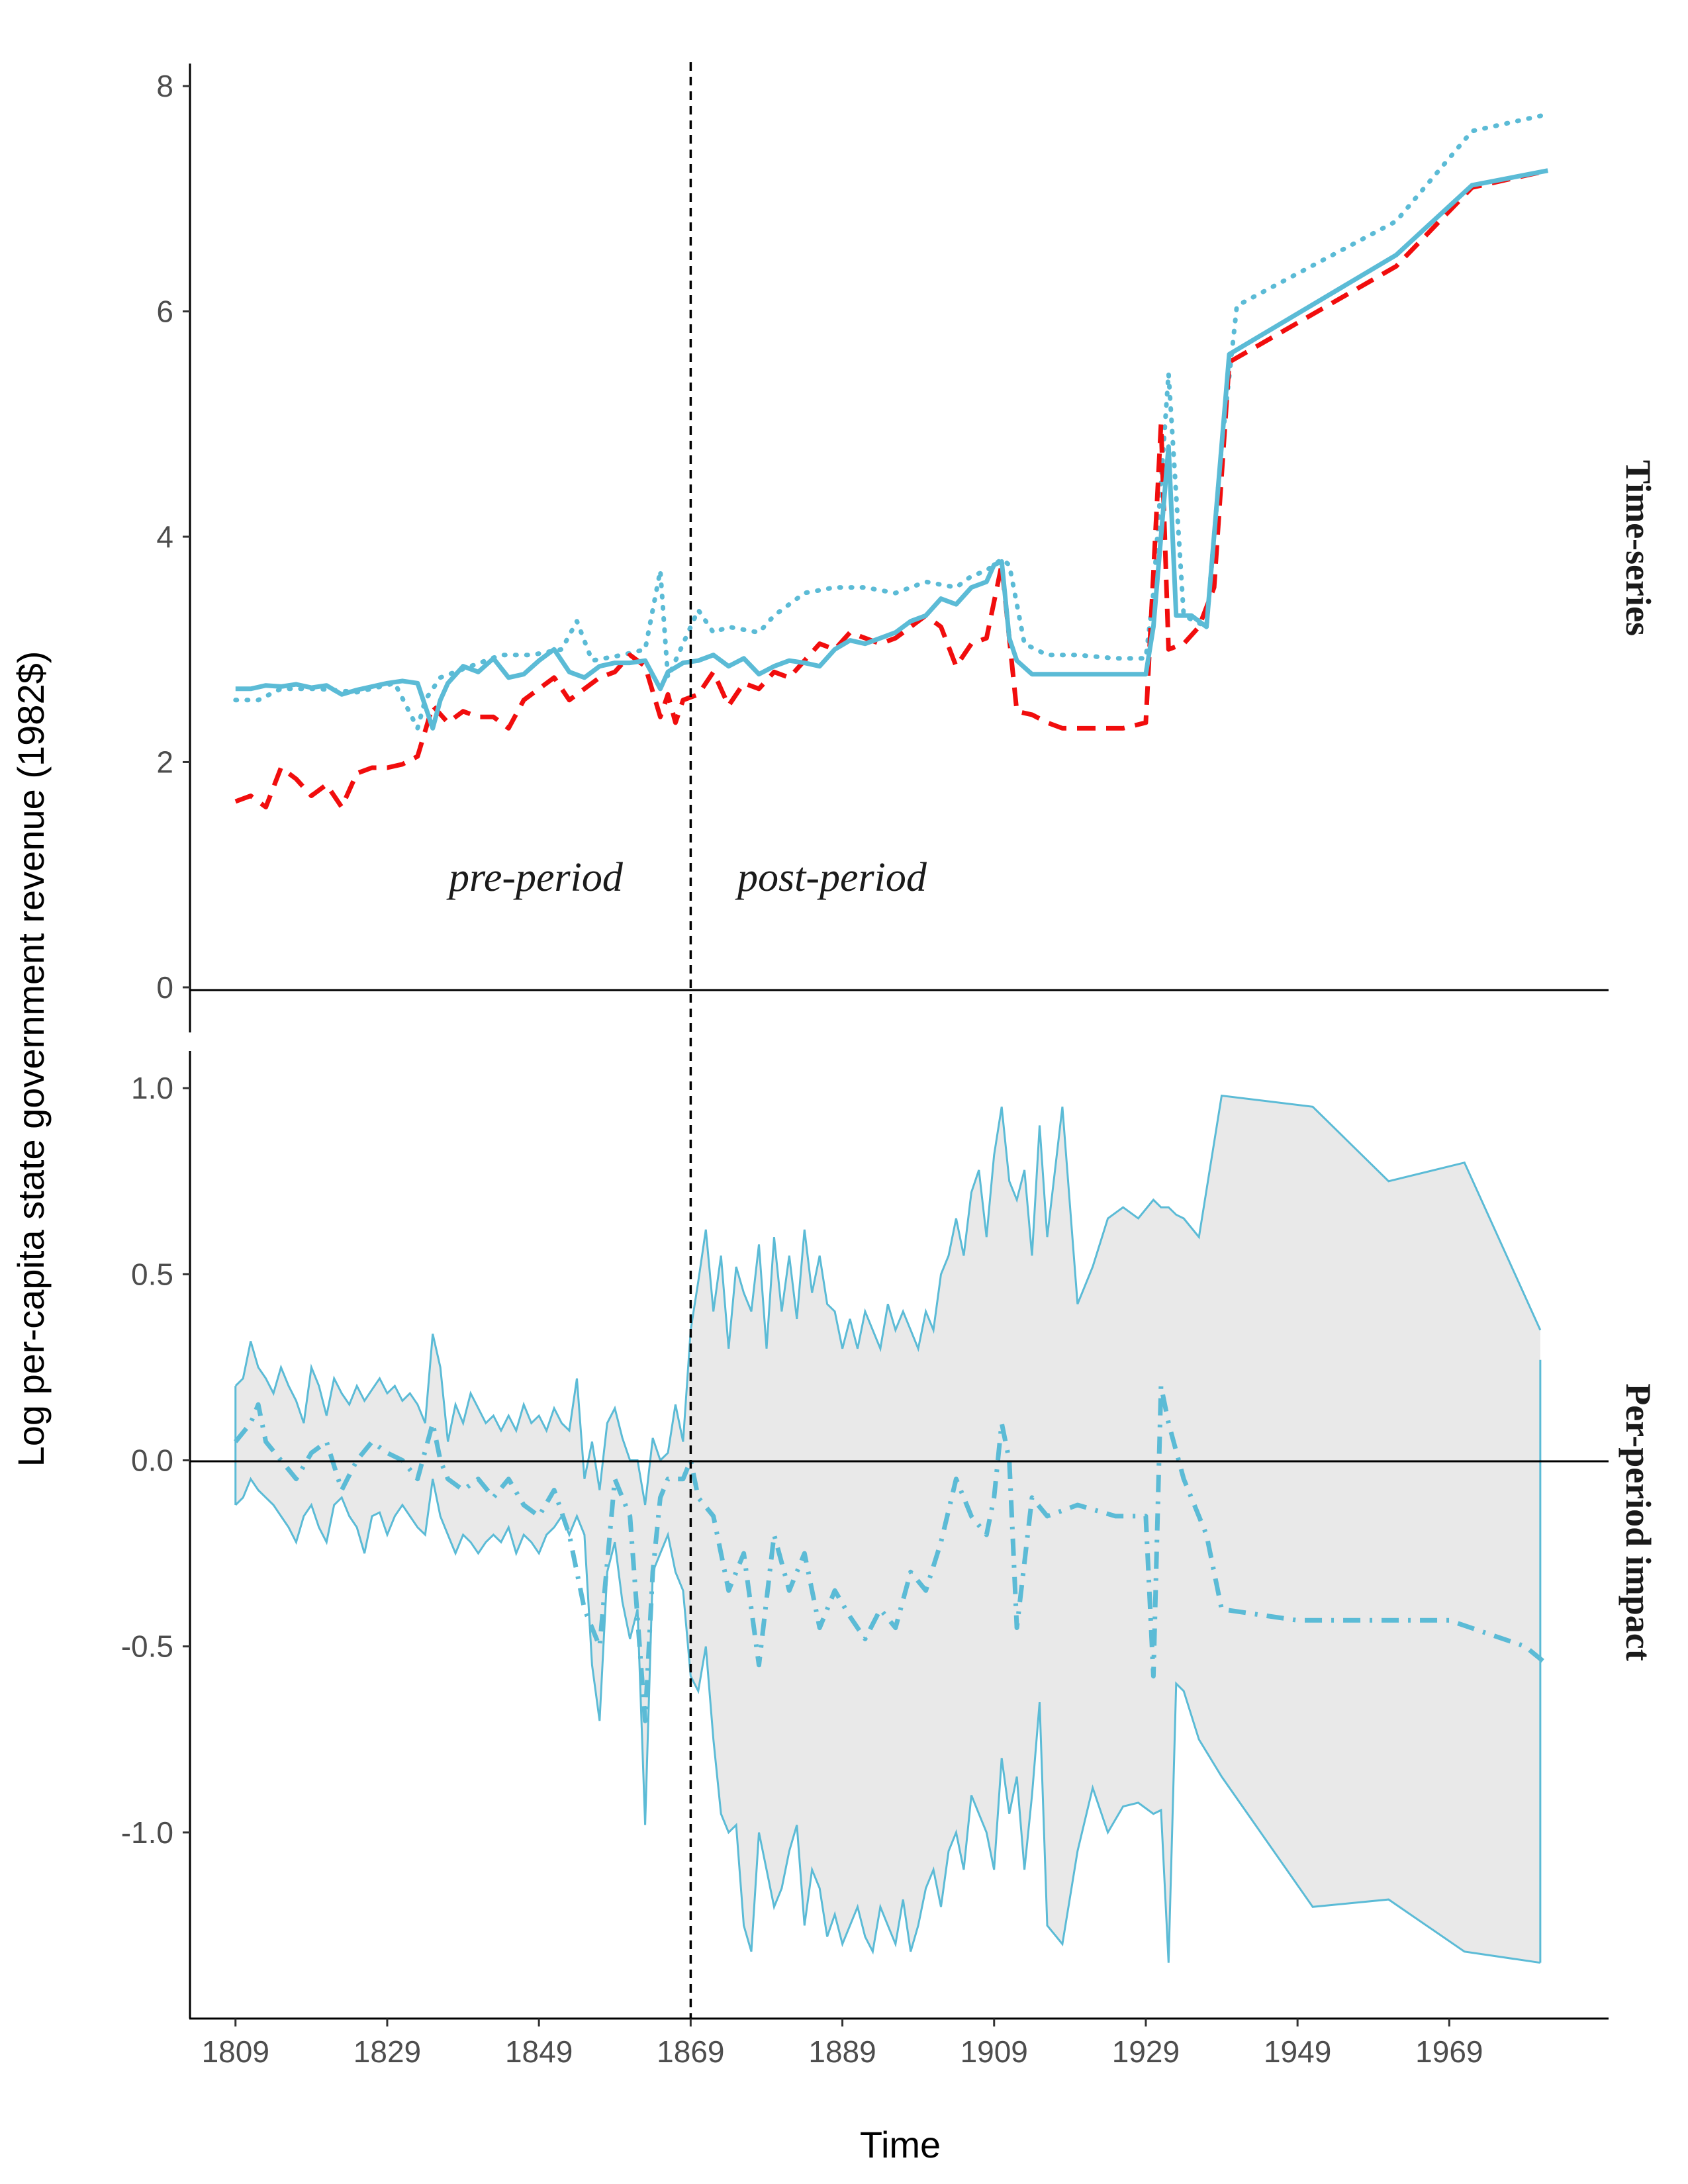 Image resolution: width=1688 pixels, height=2184 pixels. I want to click on strip-label-per-period-impact: Per-period impact, so click(1638, 1522).